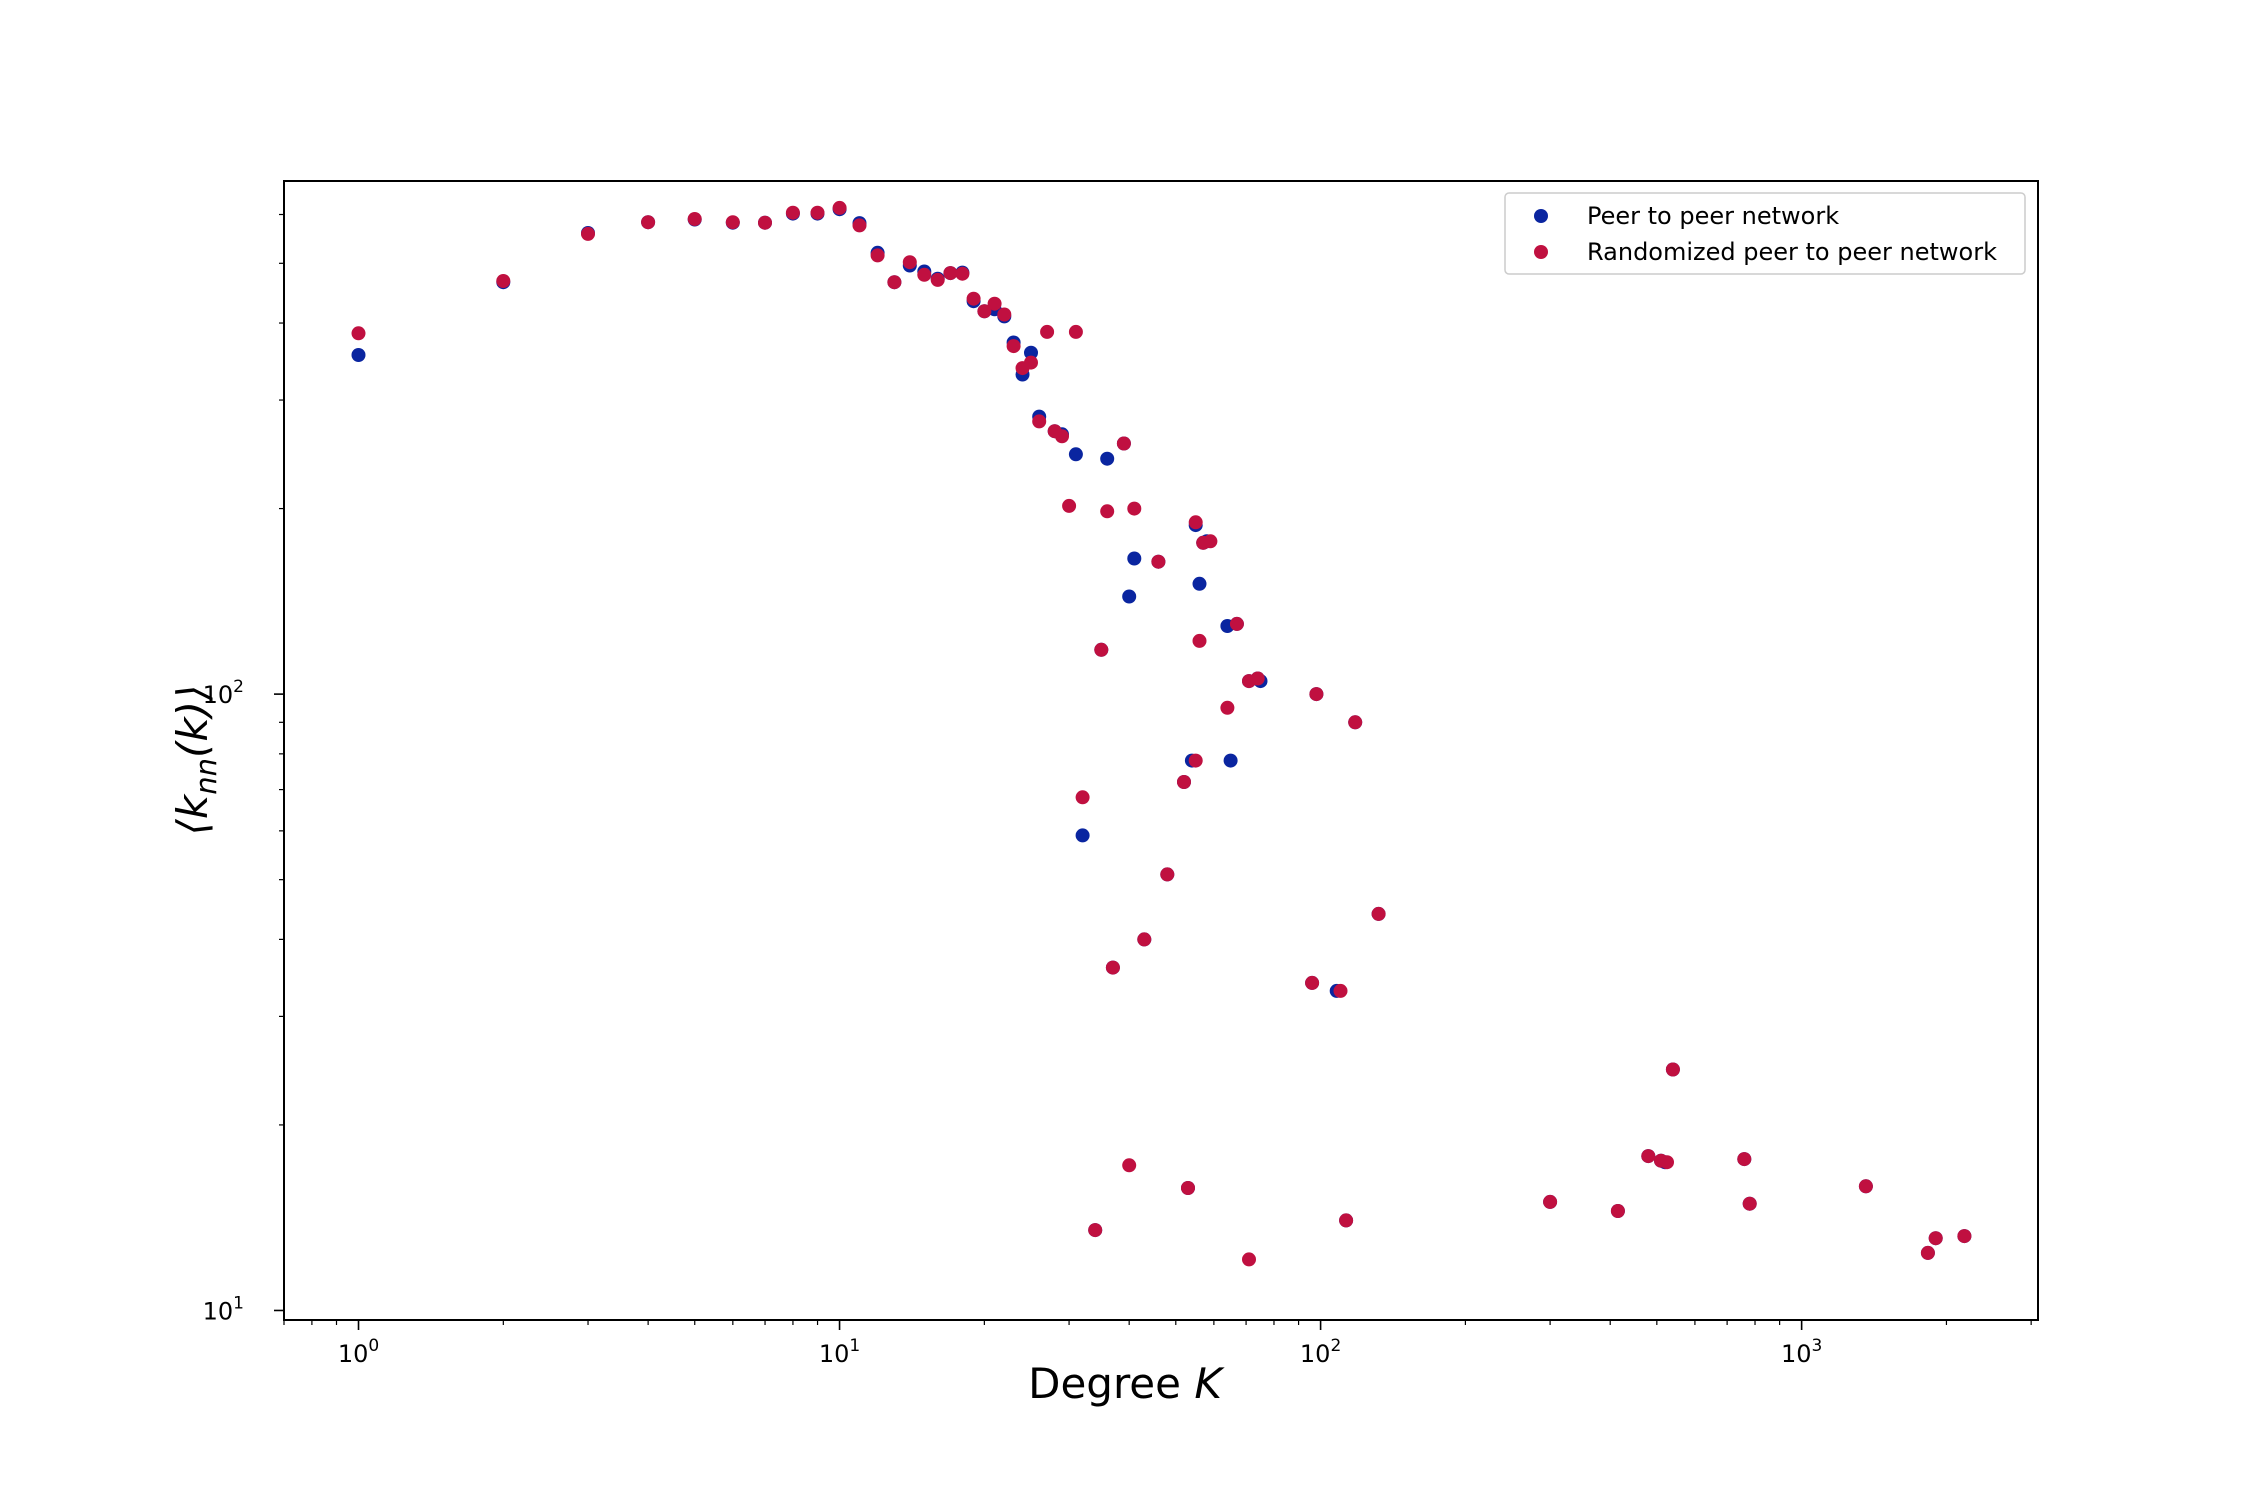 Image resolution: width=2250 pixels, height=1500 pixels. What do you see at coordinates (1541, 216) in the screenshot?
I see `legend-marker-peer` at bounding box center [1541, 216].